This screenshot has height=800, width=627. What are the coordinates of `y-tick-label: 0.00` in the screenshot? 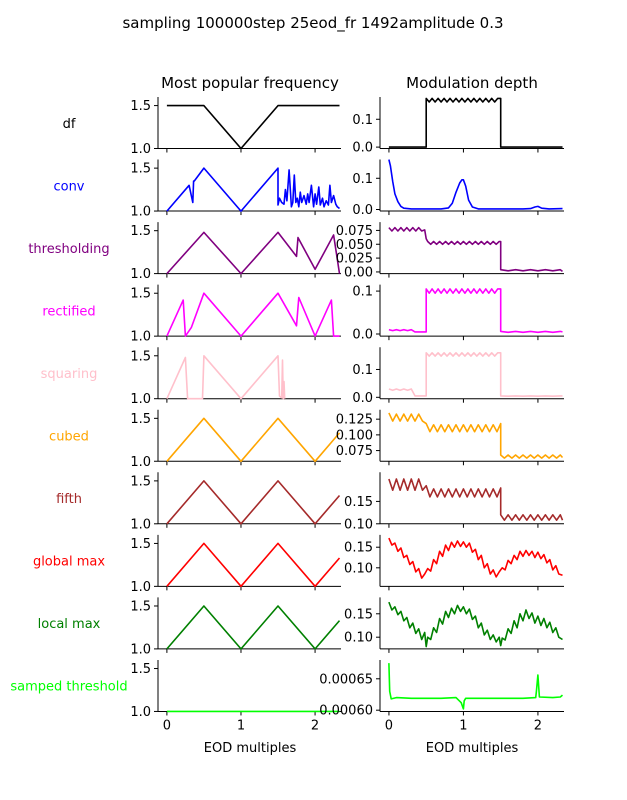 It's located at (358, 272).